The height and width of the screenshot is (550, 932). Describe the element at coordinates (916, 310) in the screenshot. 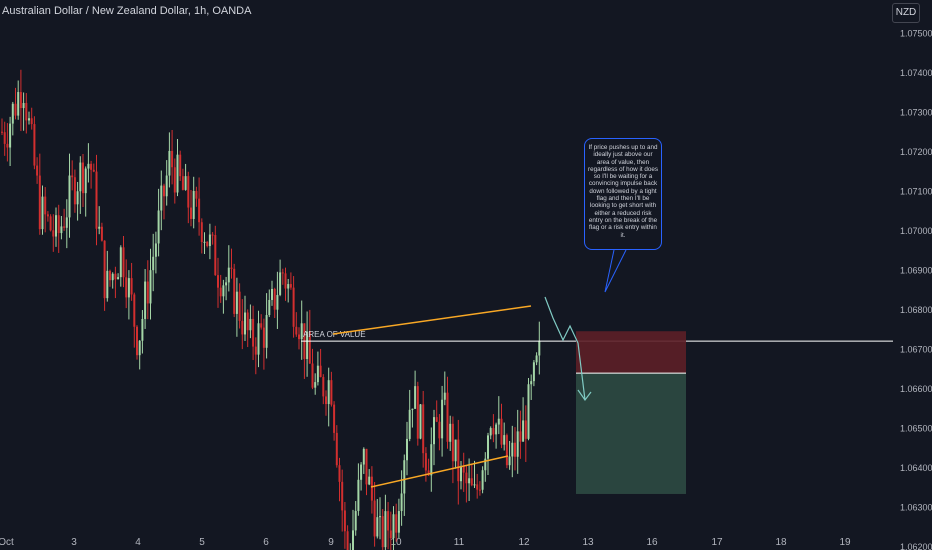

I see `y-tick-label: 1.06800` at that location.